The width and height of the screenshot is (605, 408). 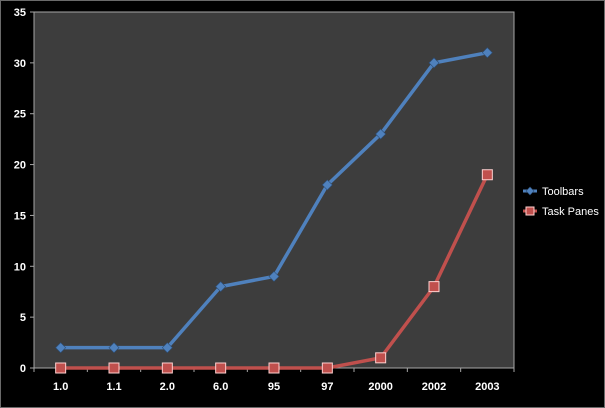 What do you see at coordinates (487, 387) in the screenshot?
I see `x-tick-label: 2003` at bounding box center [487, 387].